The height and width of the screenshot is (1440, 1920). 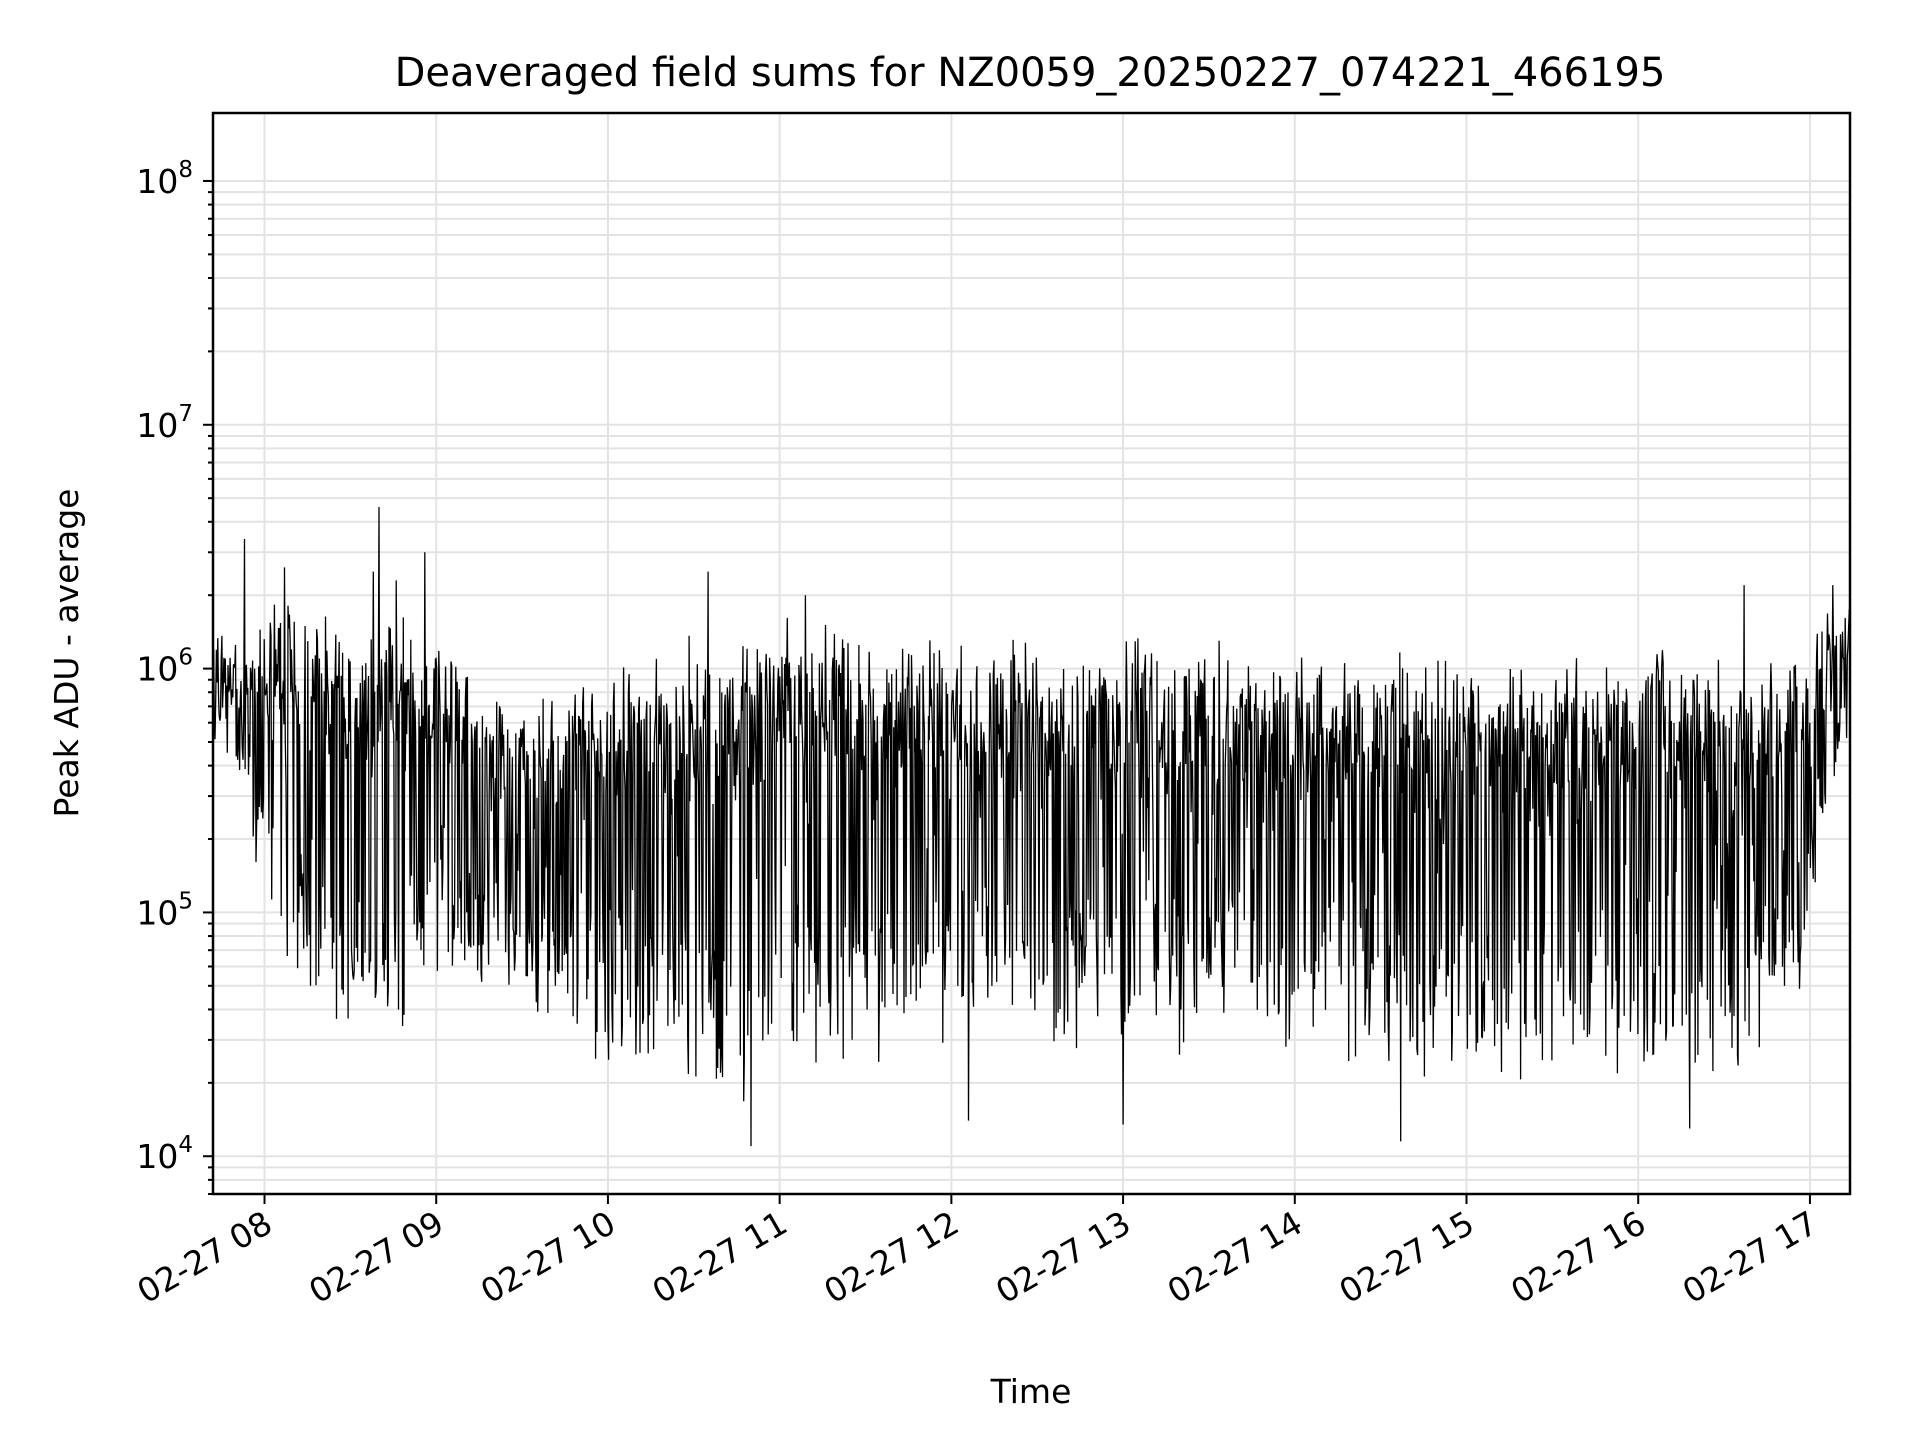 I want to click on x-tick-label: 02-27 16, so click(x=1578, y=1257).